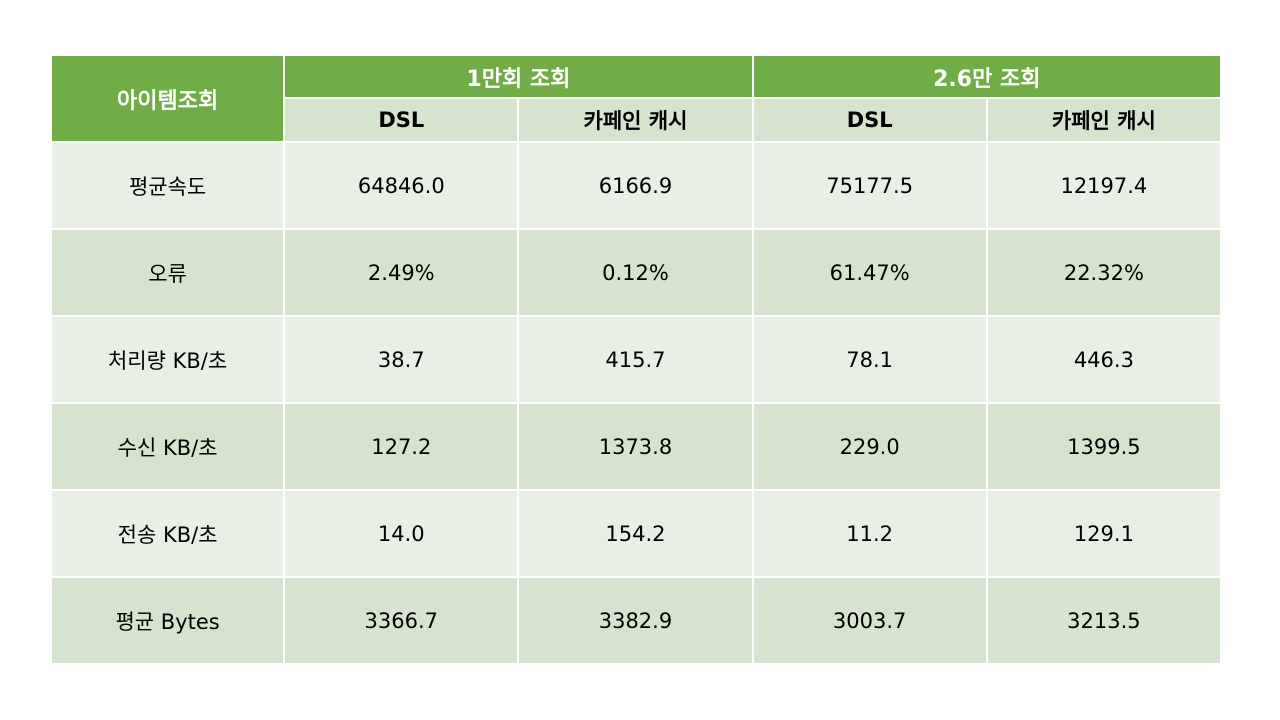  What do you see at coordinates (1104, 620) in the screenshot?
I see `table-cell: 3213.5` at bounding box center [1104, 620].